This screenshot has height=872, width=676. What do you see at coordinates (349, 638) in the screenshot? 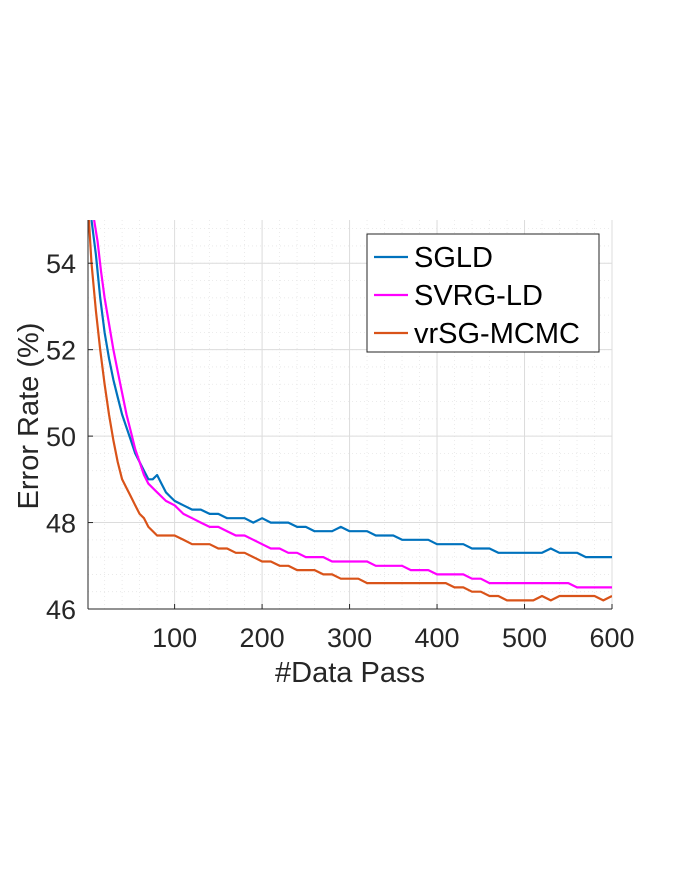
I see `x-tick-label: 300` at bounding box center [349, 638].